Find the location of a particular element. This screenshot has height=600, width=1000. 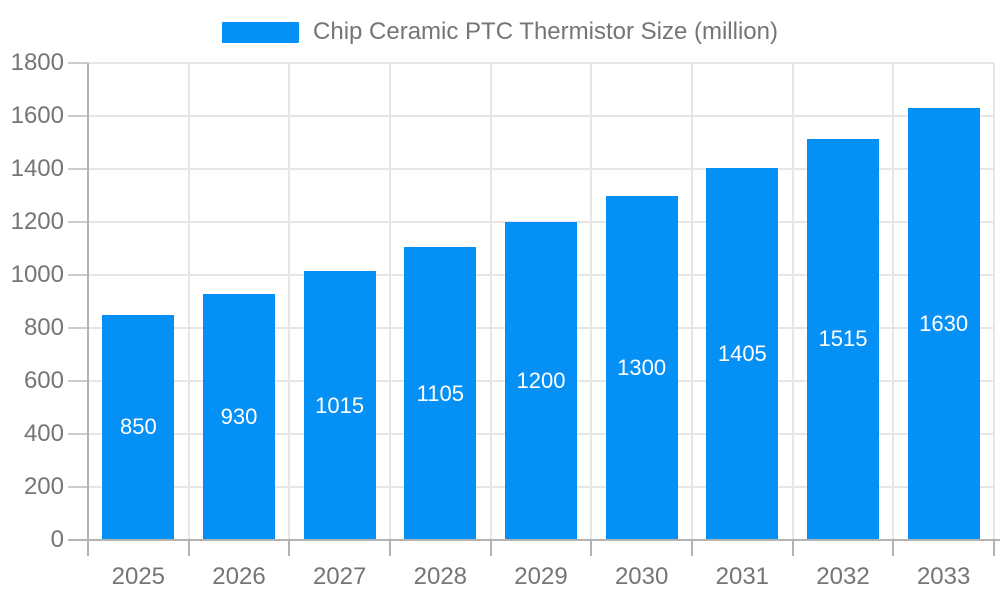

y-axis-label: 800 is located at coordinates (43, 327).